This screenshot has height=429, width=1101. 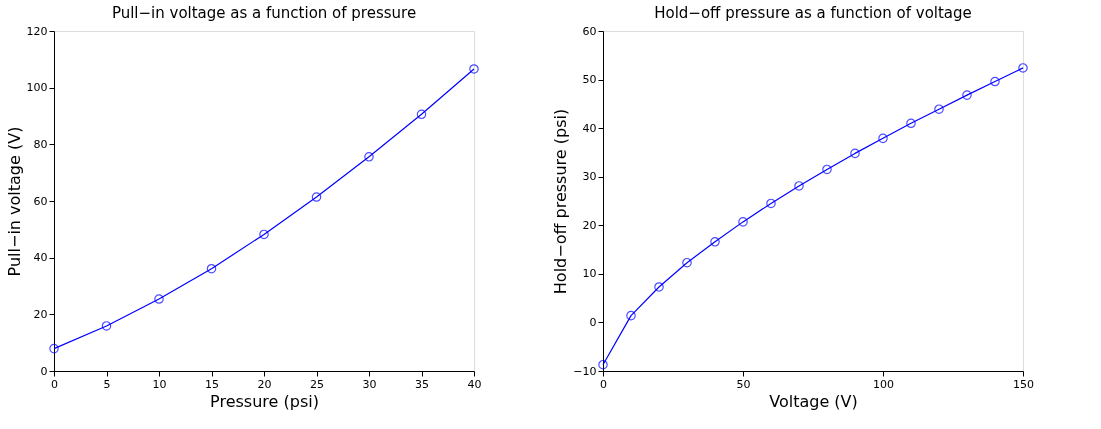 What do you see at coordinates (422, 384) in the screenshot?
I see `x-tick-label: 35` at bounding box center [422, 384].